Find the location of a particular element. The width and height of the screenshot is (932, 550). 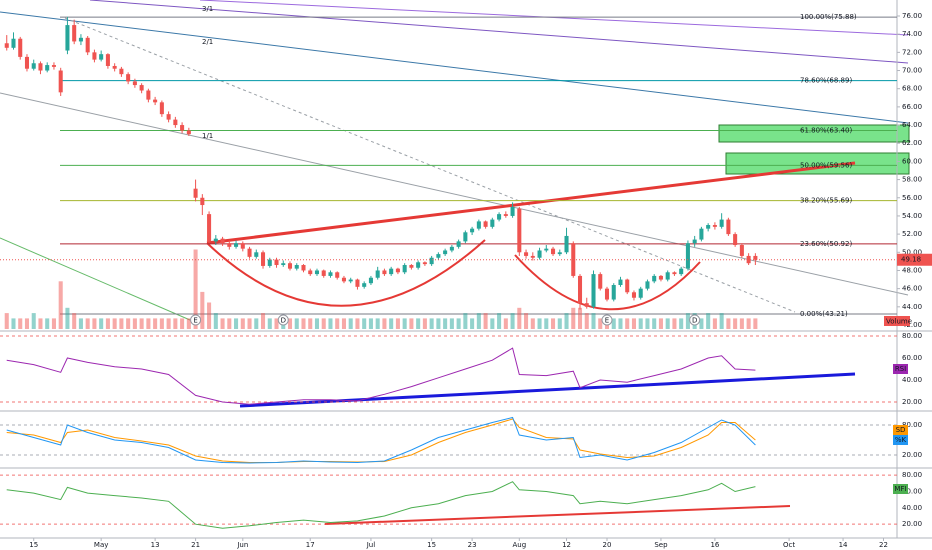

last-price-box is located at coordinates (914, 259).